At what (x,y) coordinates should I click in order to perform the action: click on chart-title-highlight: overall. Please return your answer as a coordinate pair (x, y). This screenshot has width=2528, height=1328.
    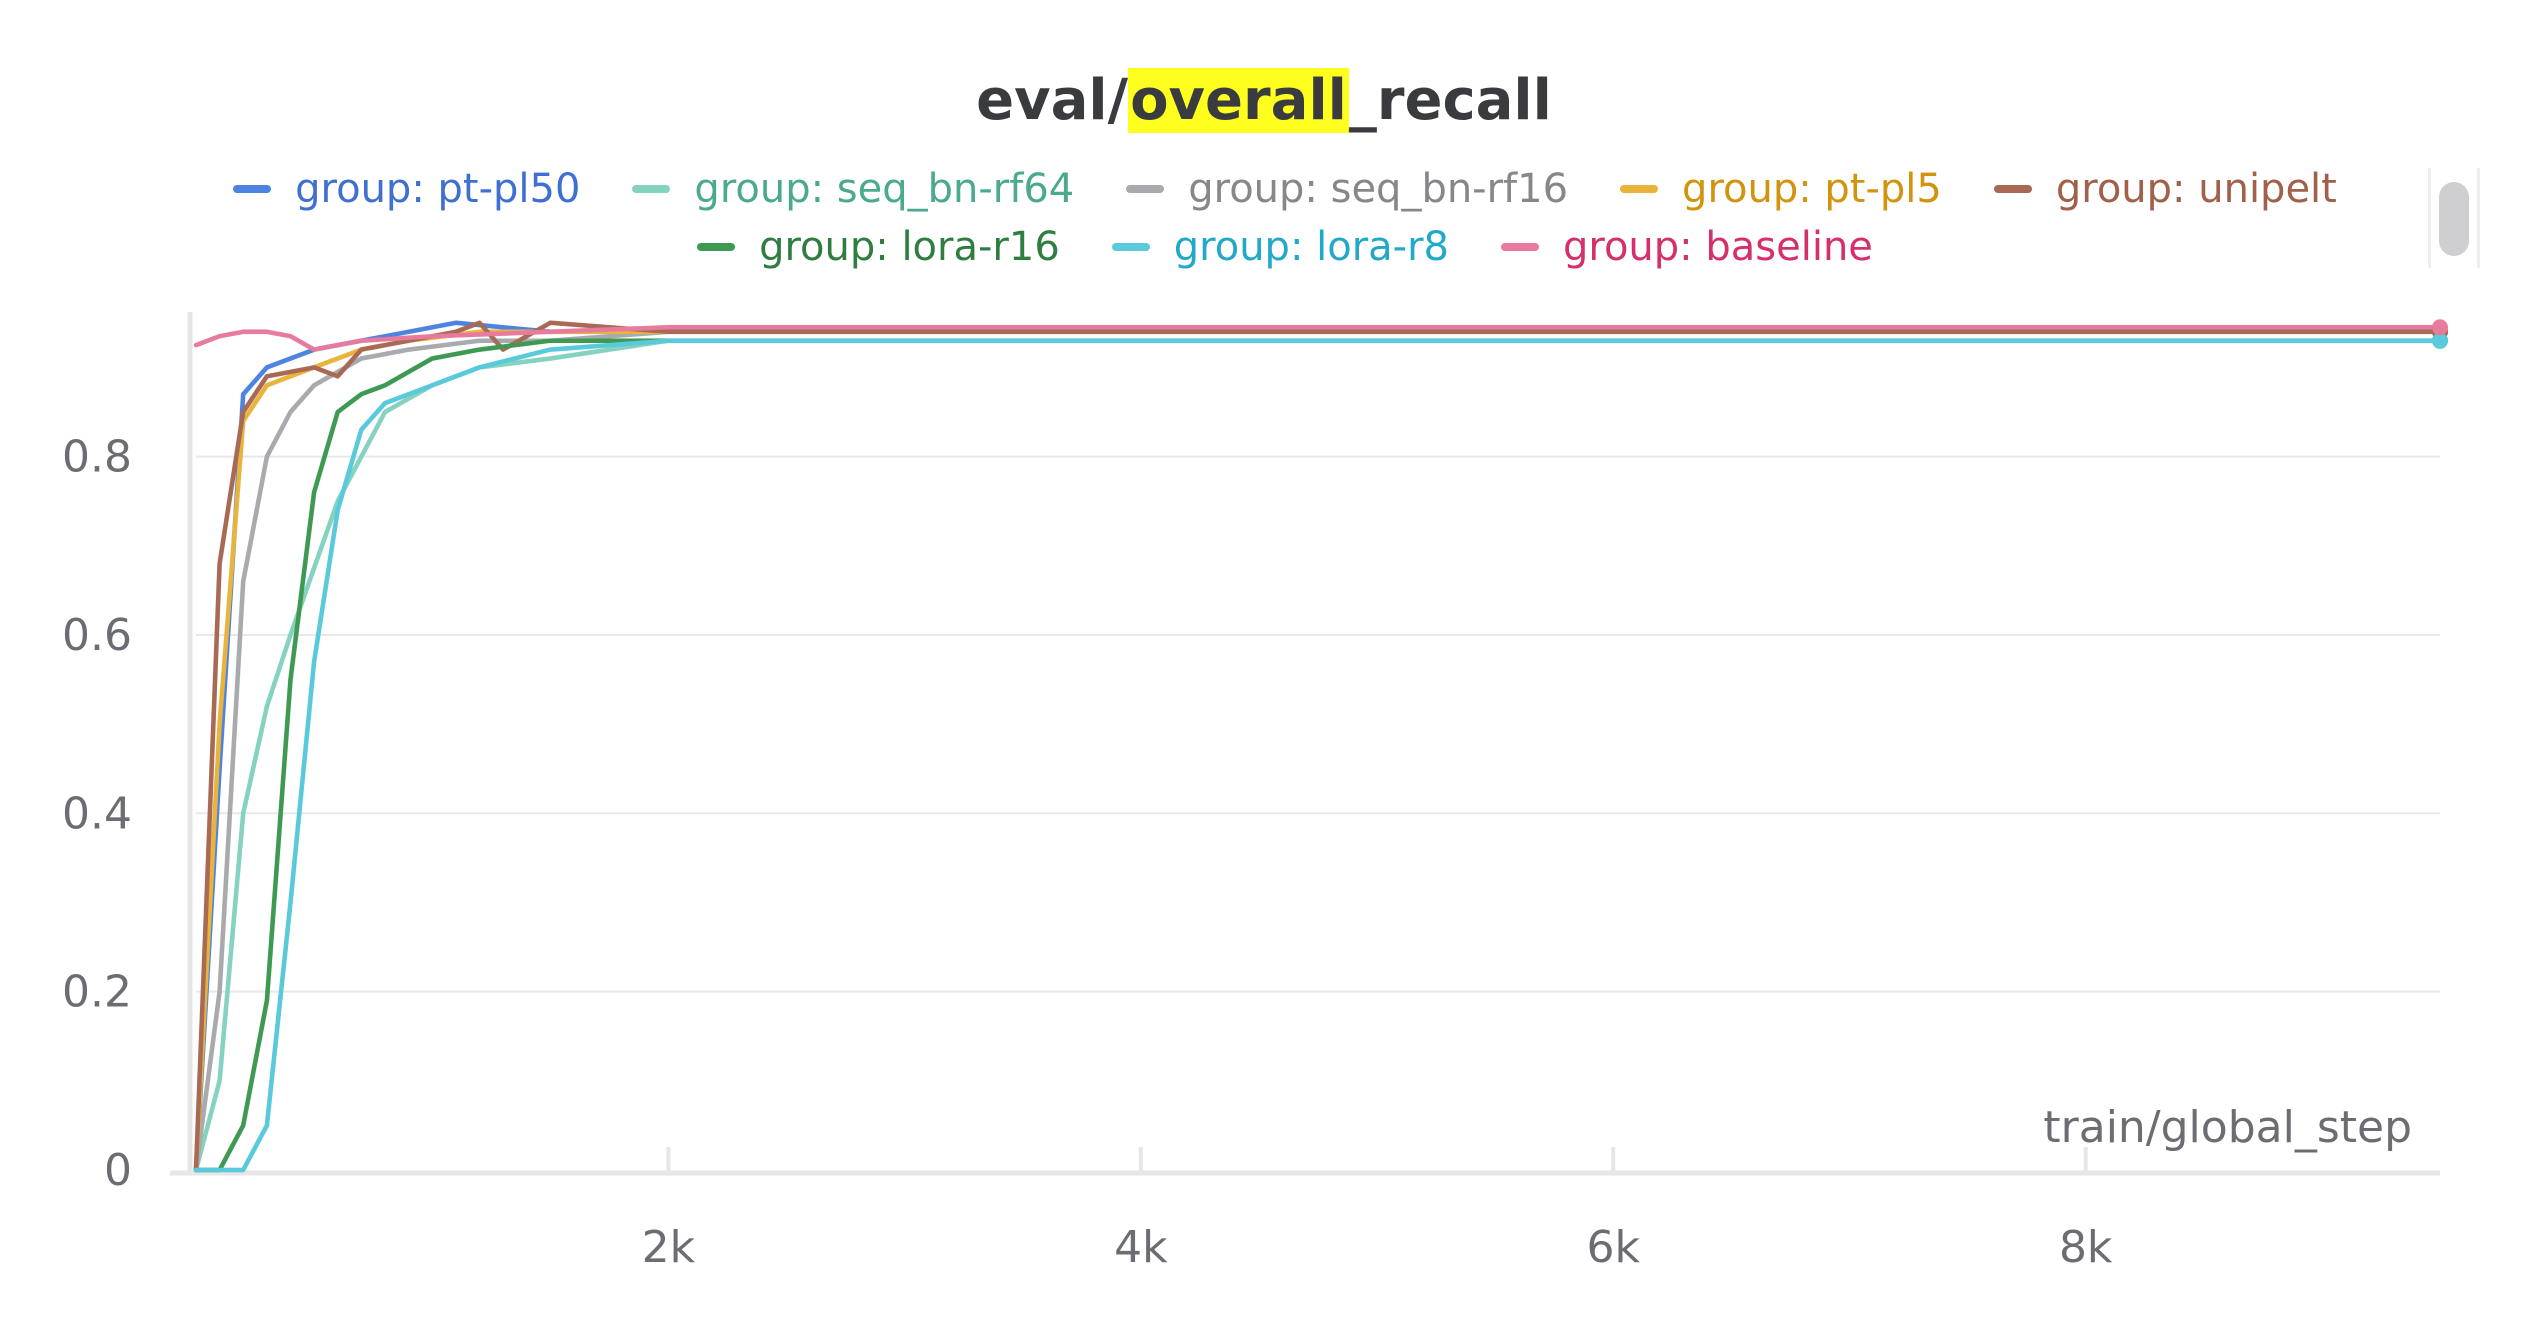
    Looking at the image, I should click on (1238, 100).